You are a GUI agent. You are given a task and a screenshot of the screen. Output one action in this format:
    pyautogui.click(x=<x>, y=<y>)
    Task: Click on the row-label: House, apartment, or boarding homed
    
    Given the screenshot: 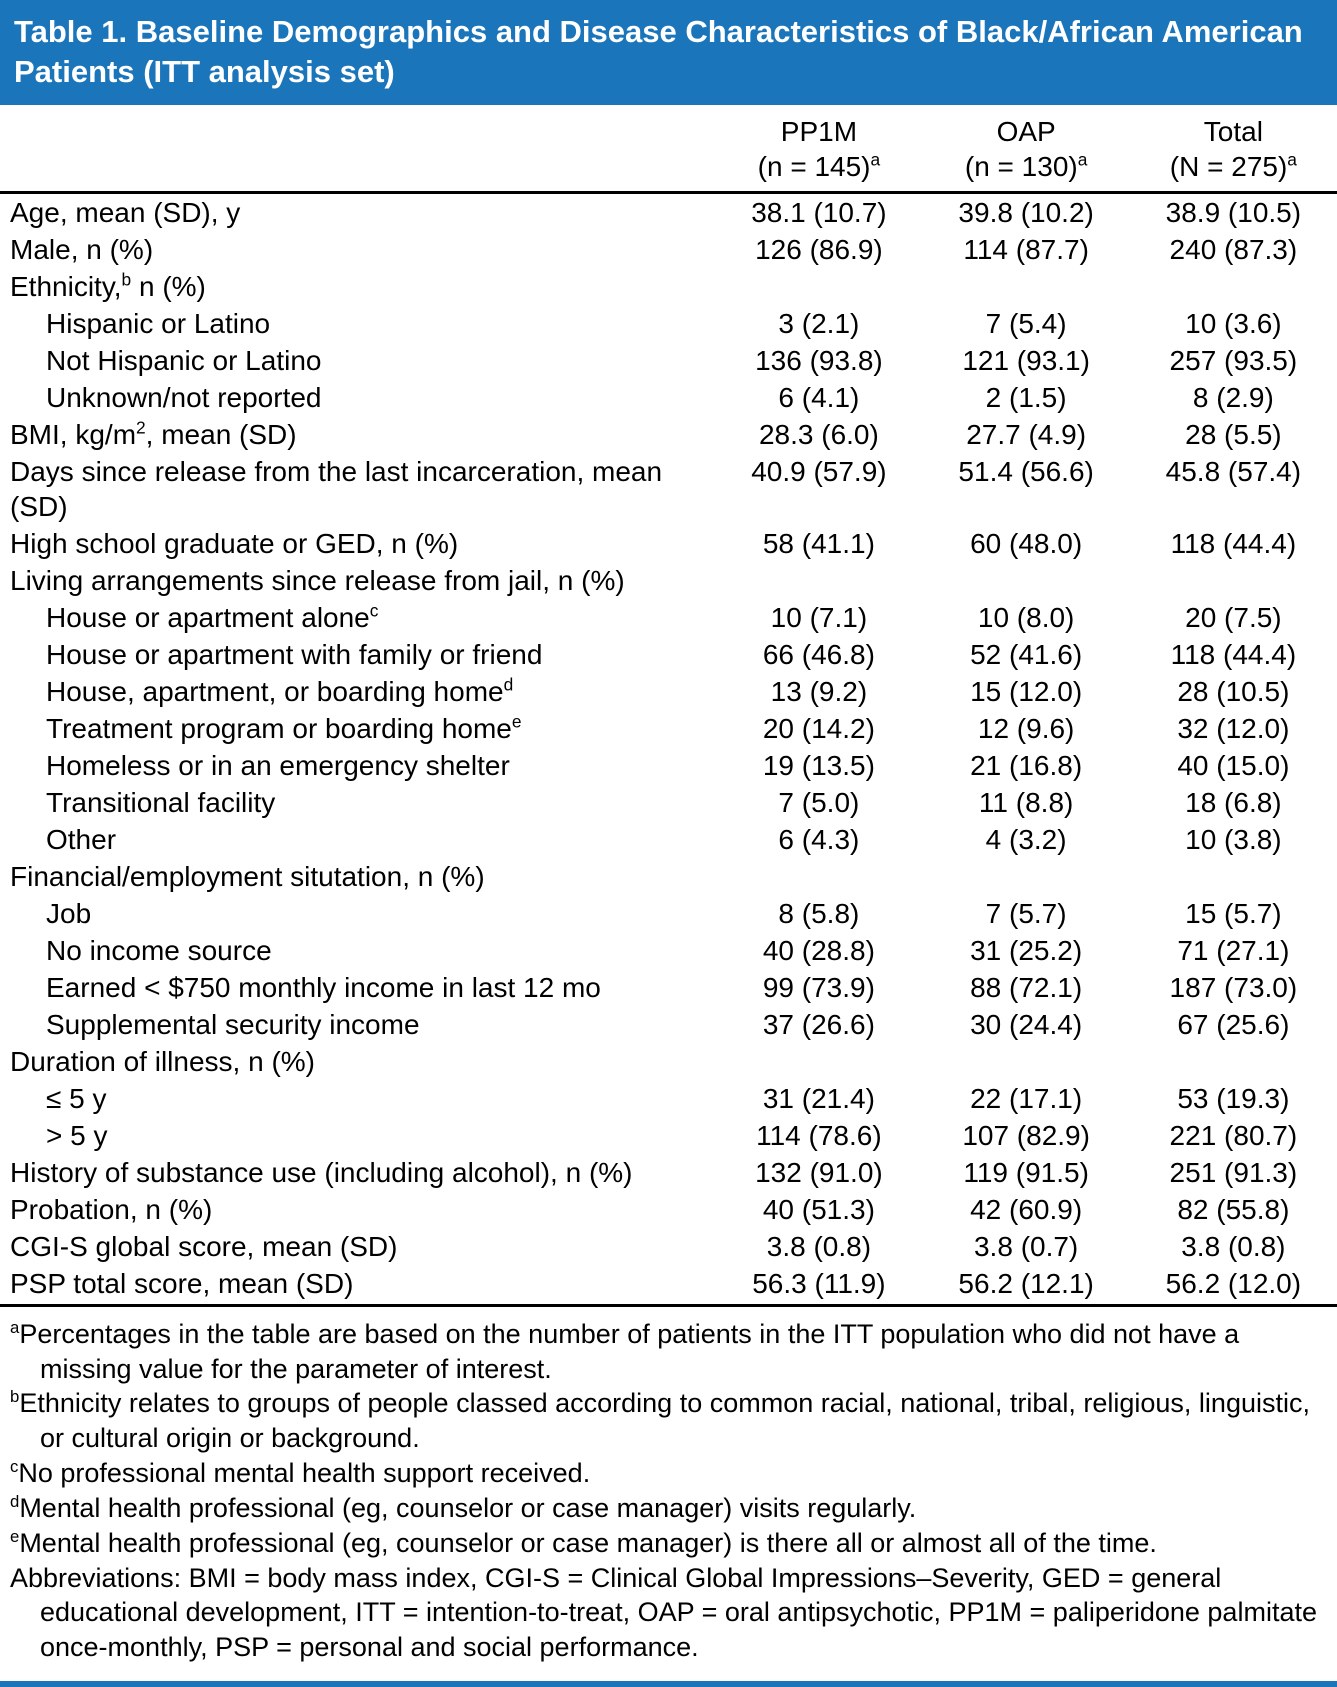 What is the action you would take?
    pyautogui.click(x=357, y=691)
    